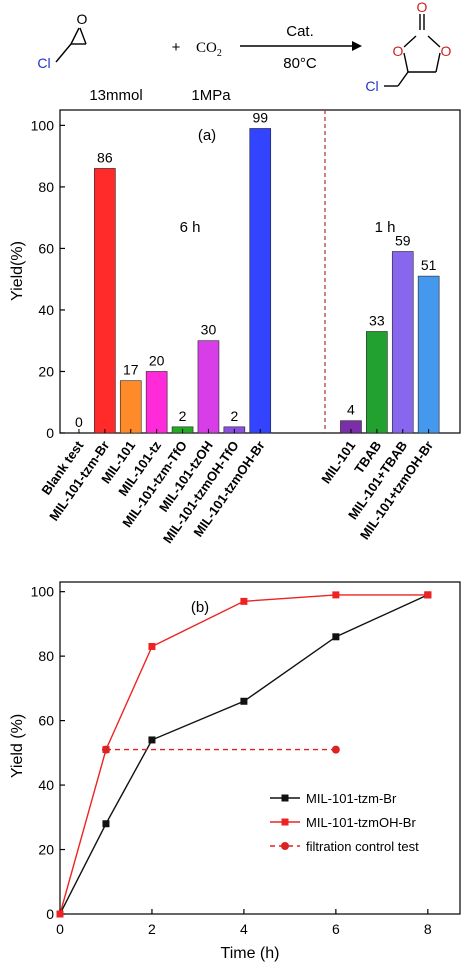  Describe the element at coordinates (71, 45) in the screenshot. I see `epichlorohydrin-structure` at that location.